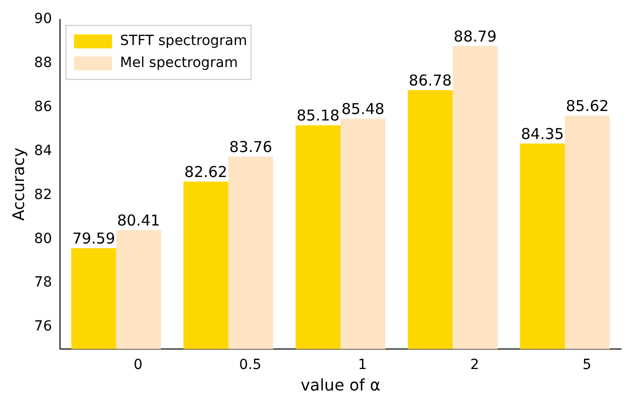  What do you see at coordinates (250, 147) in the screenshot?
I see `data-label: 83.76` at bounding box center [250, 147].